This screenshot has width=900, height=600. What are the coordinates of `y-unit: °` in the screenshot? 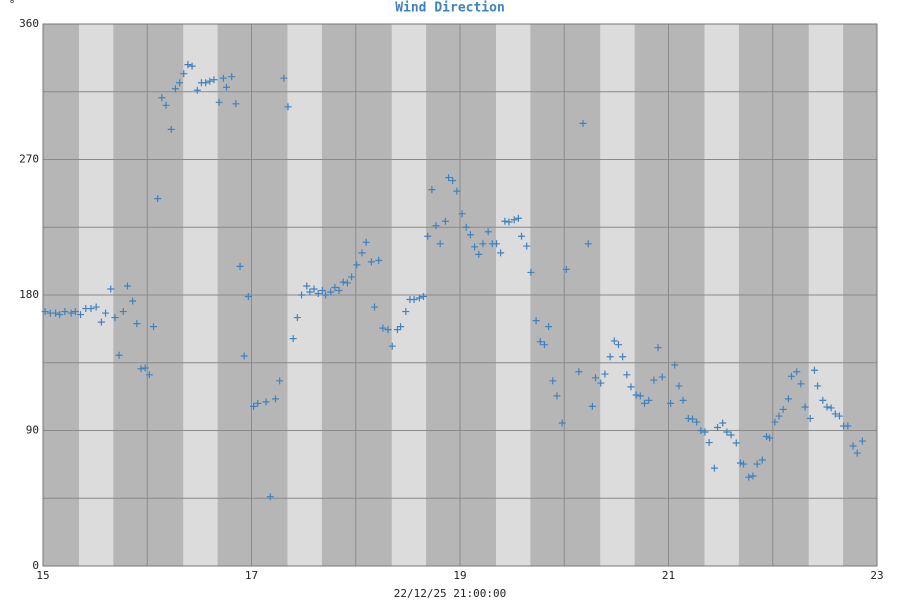 It's located at (12, 5).